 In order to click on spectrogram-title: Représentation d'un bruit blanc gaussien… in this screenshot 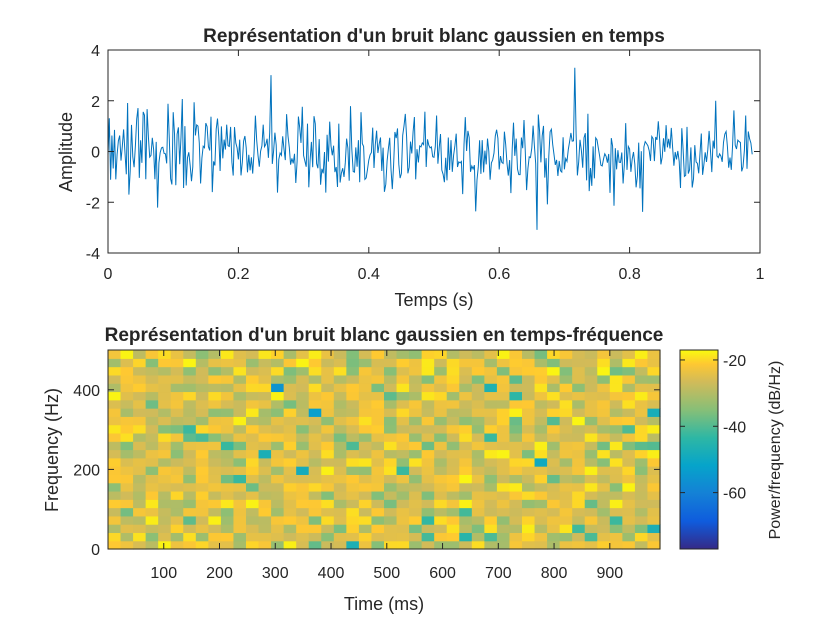, I will do `click(384, 335)`.